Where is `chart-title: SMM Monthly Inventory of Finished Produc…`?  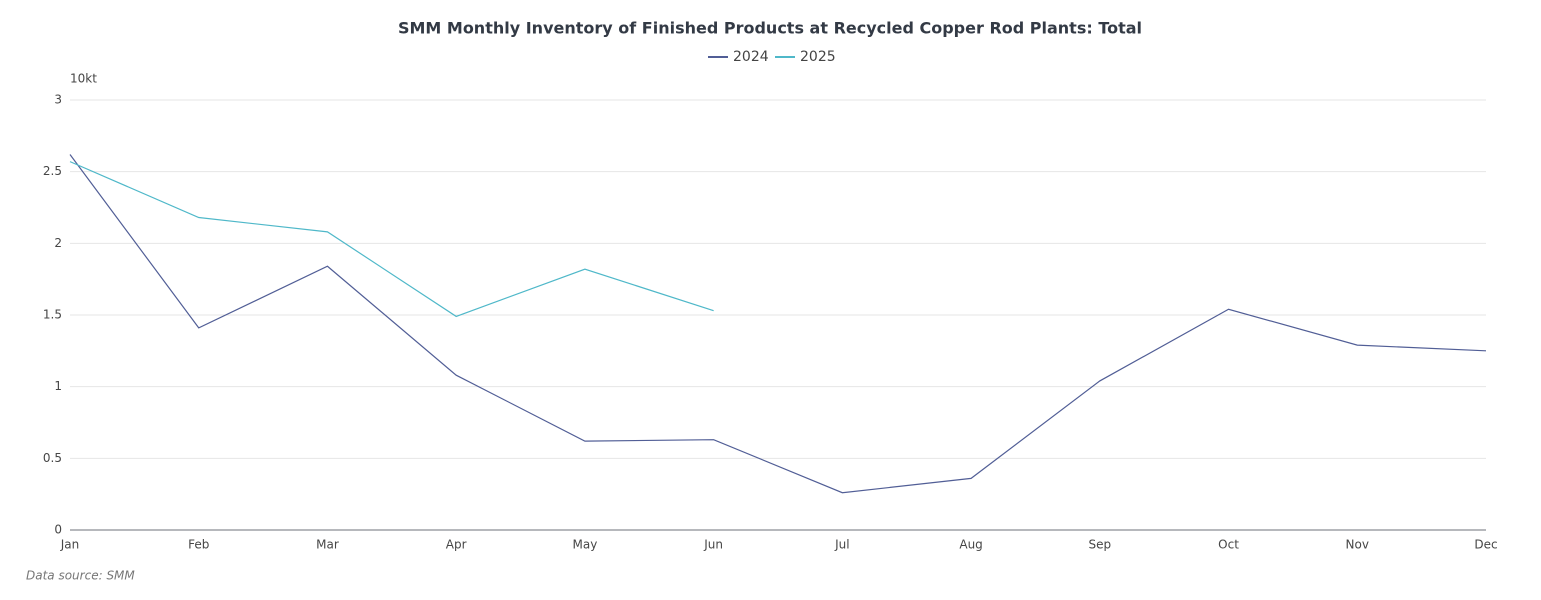 chart-title: SMM Monthly Inventory of Finished Produc… is located at coordinates (770, 28).